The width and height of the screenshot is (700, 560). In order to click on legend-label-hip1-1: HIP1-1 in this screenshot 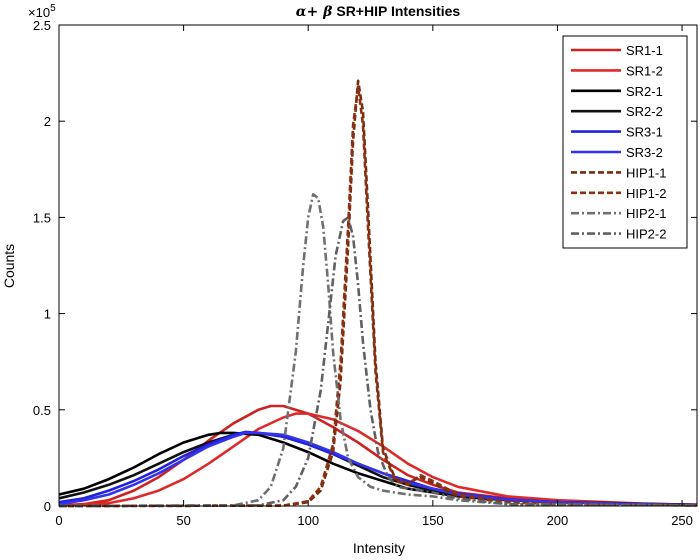, I will do `click(646, 172)`.